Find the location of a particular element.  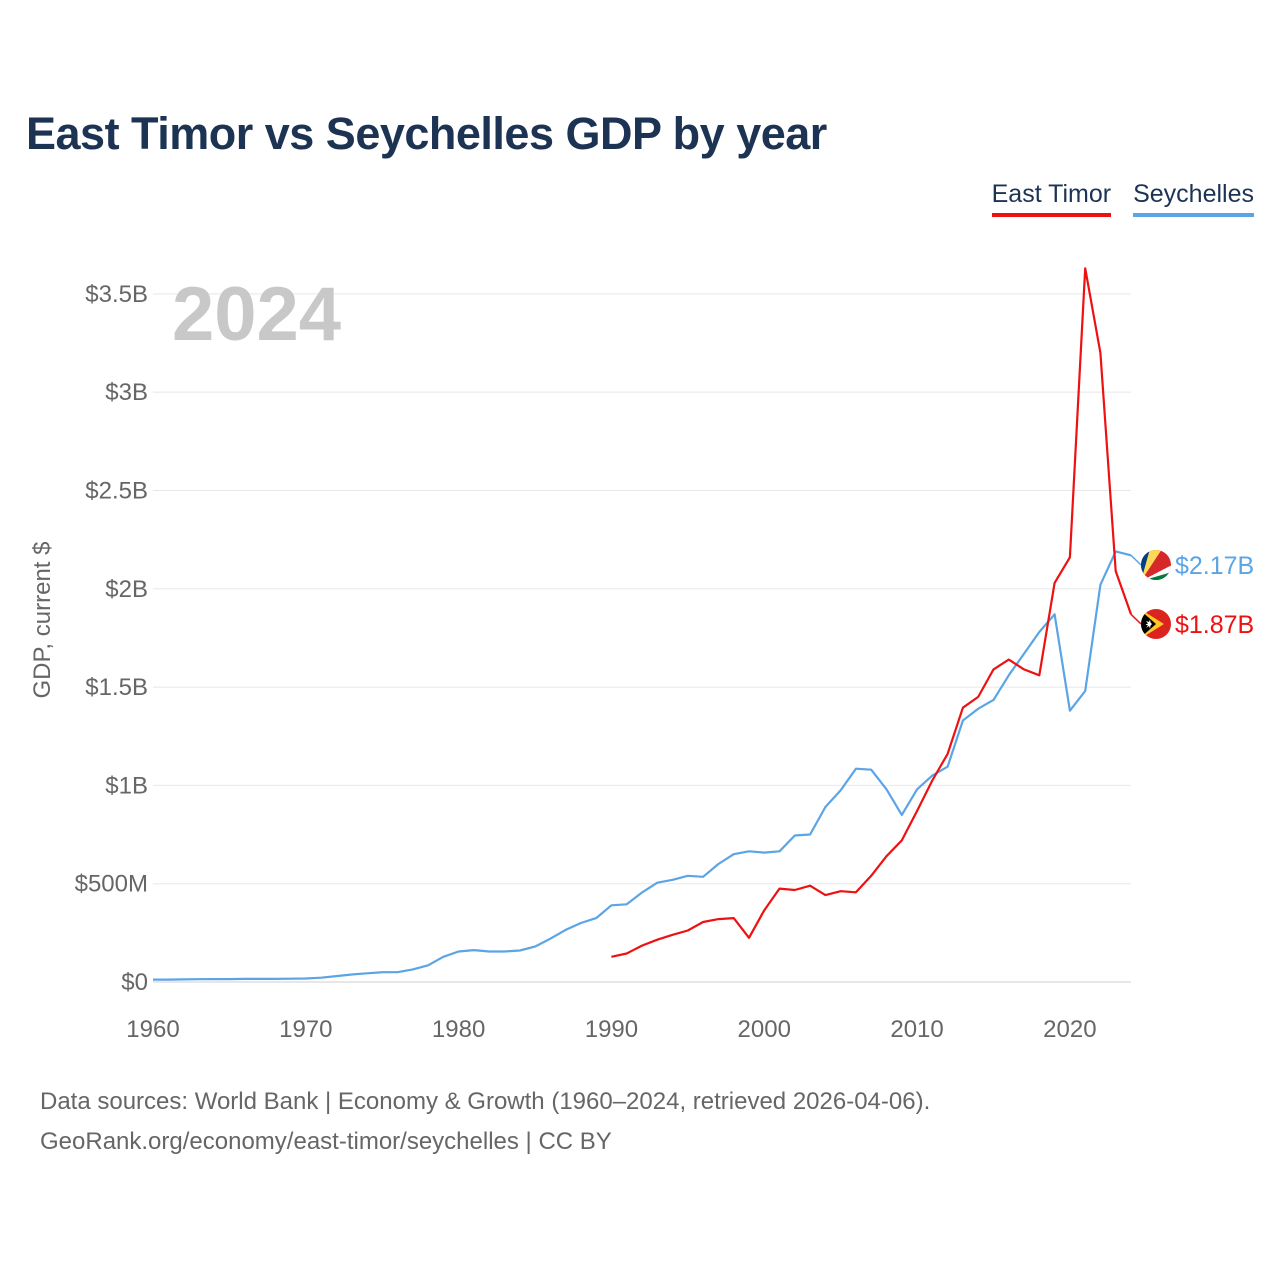

y-axis-label: GDP, current $ is located at coordinates (42, 620).